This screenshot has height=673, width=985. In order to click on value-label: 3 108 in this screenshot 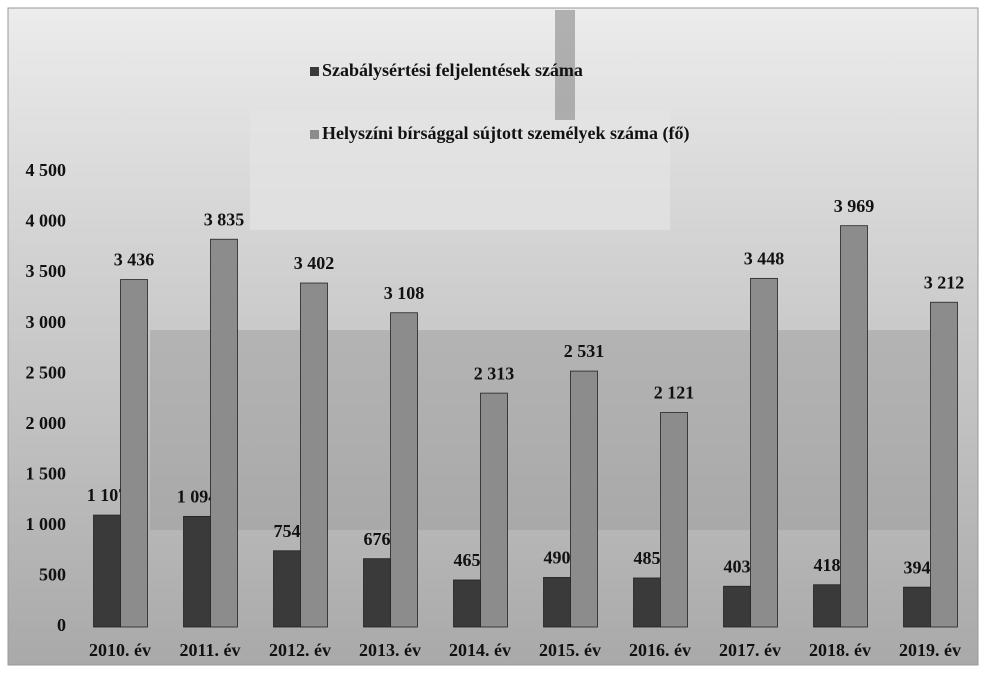, I will do `click(404, 293)`.